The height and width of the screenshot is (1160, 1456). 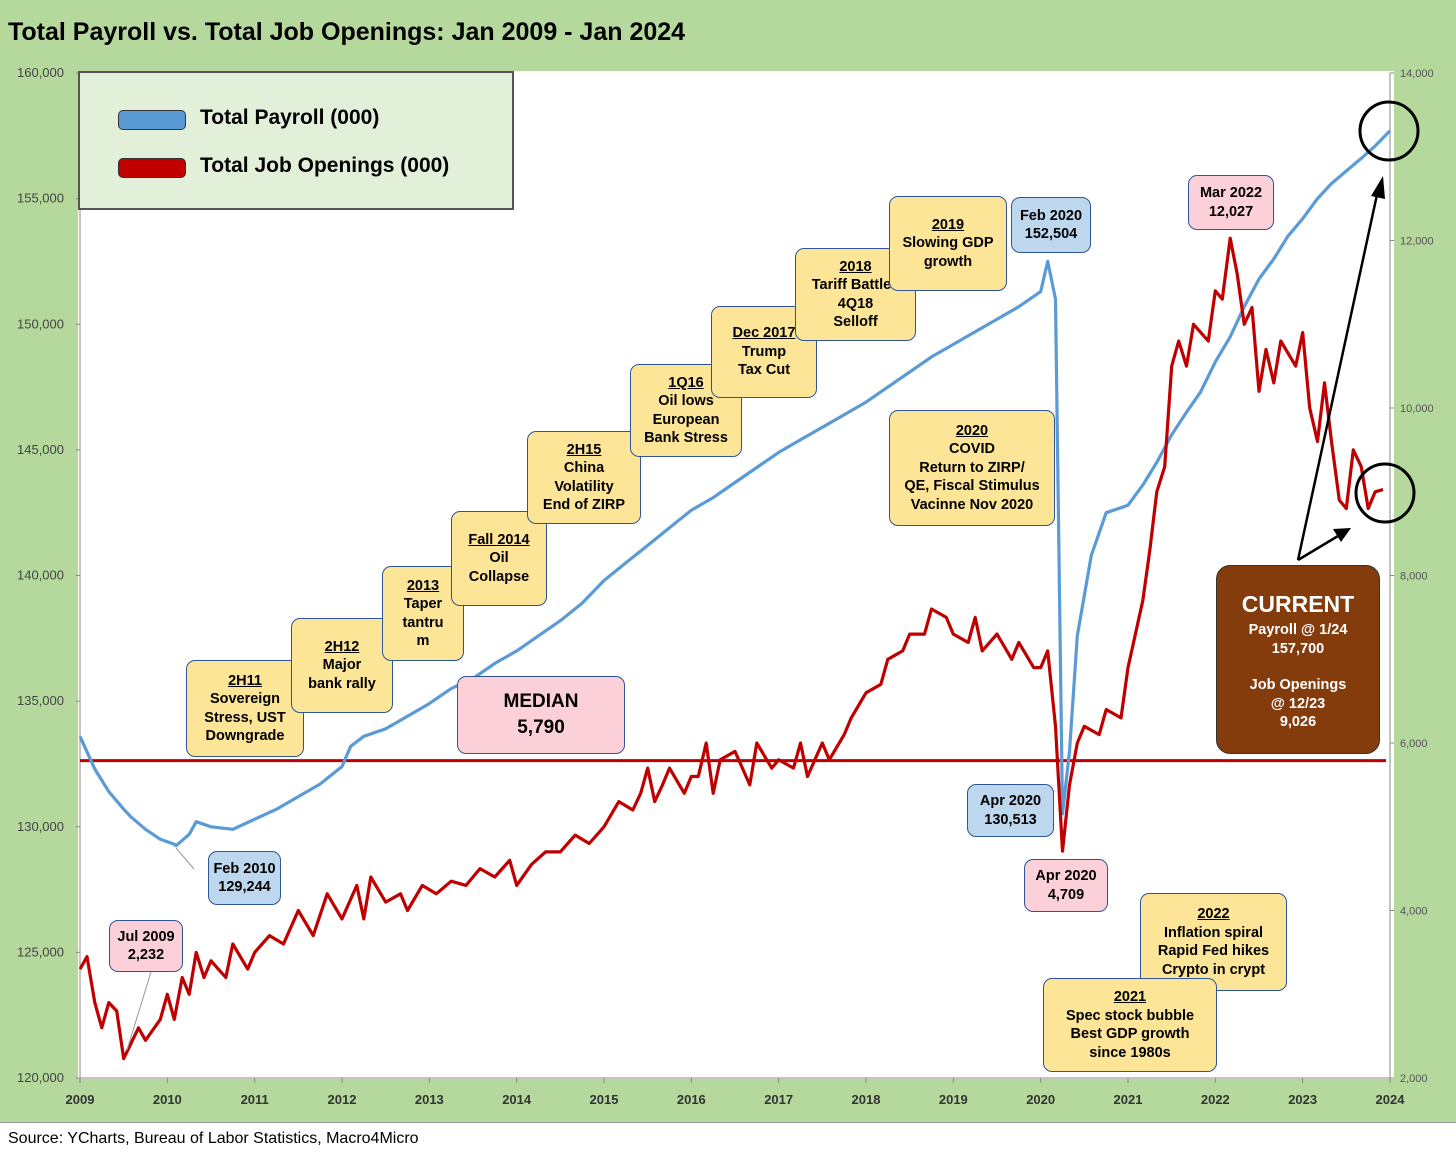 I want to click on y-left-tick-label: 120,000, so click(x=40, y=1077).